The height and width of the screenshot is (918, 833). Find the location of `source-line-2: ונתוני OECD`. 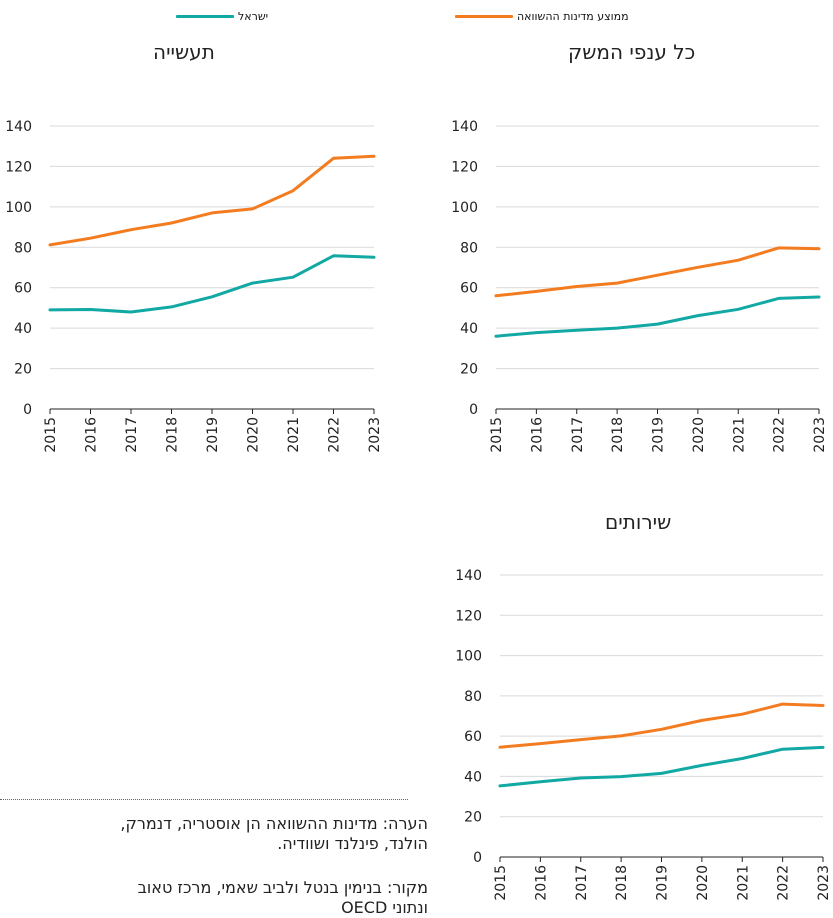

source-line-2: ונתוני OECD is located at coordinates (384, 907).